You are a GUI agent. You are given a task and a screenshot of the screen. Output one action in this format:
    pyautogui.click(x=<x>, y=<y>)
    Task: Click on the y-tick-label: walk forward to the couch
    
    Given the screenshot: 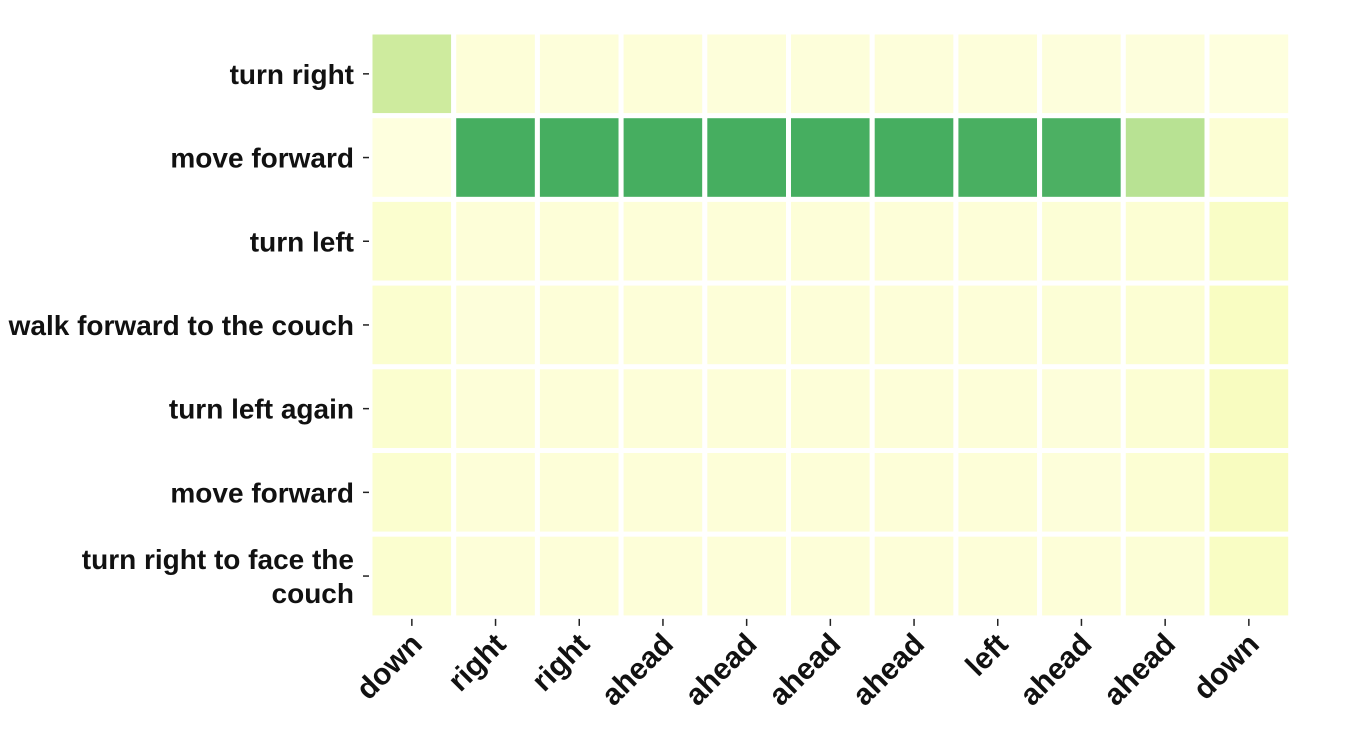 What is the action you would take?
    pyautogui.click(x=181, y=325)
    